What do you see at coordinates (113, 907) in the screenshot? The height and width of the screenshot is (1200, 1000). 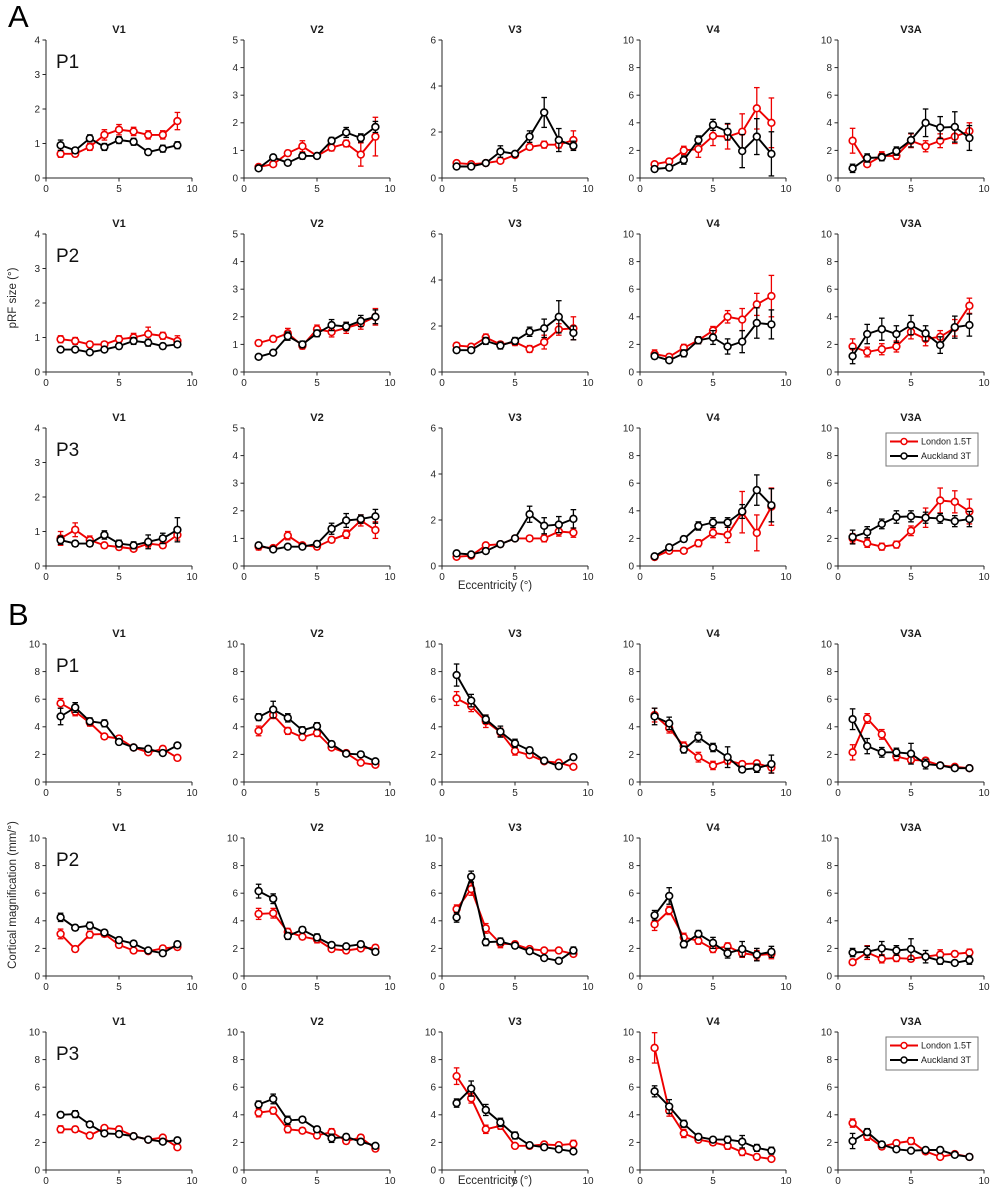 I see `subplot-B-P2-V1: V1 P2 0 2 4 6 8 10 0 5 10` at bounding box center [113, 907].